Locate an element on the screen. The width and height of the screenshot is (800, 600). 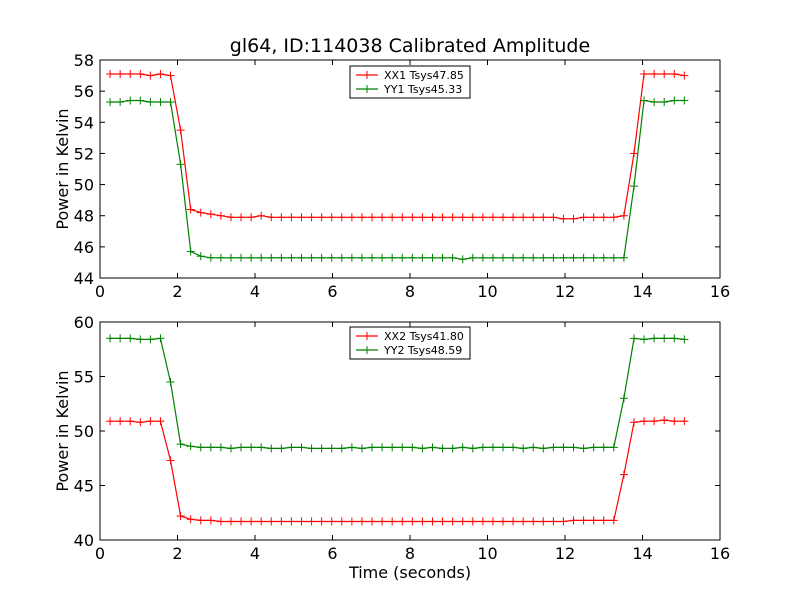
y-tick-label: 46 is located at coordinates (84, 247).